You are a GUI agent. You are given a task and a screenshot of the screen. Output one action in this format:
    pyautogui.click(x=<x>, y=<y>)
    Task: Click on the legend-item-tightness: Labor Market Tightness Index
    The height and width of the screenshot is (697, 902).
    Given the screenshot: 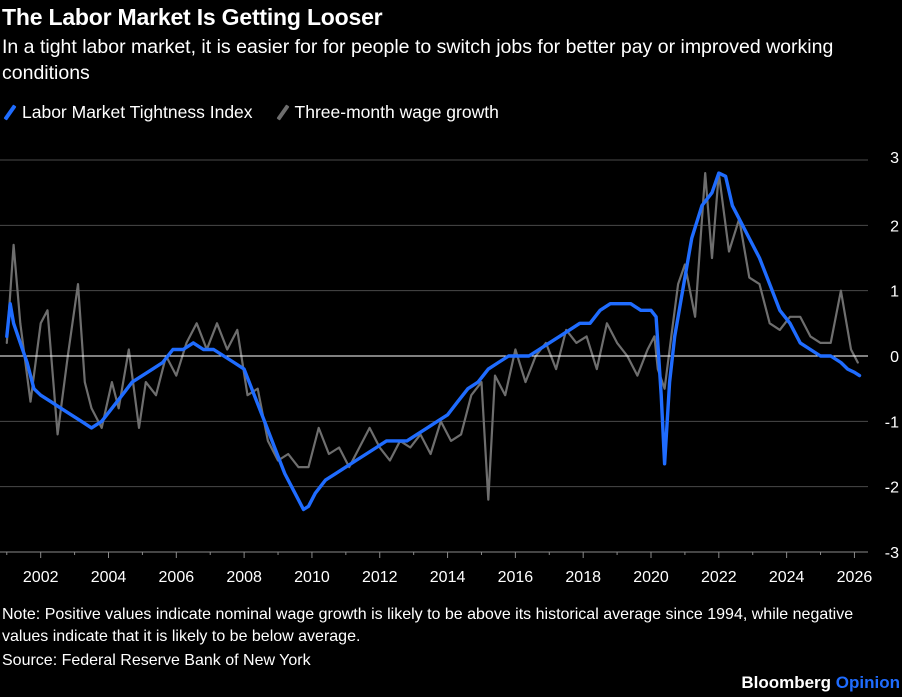 What is the action you would take?
    pyautogui.click(x=127, y=112)
    